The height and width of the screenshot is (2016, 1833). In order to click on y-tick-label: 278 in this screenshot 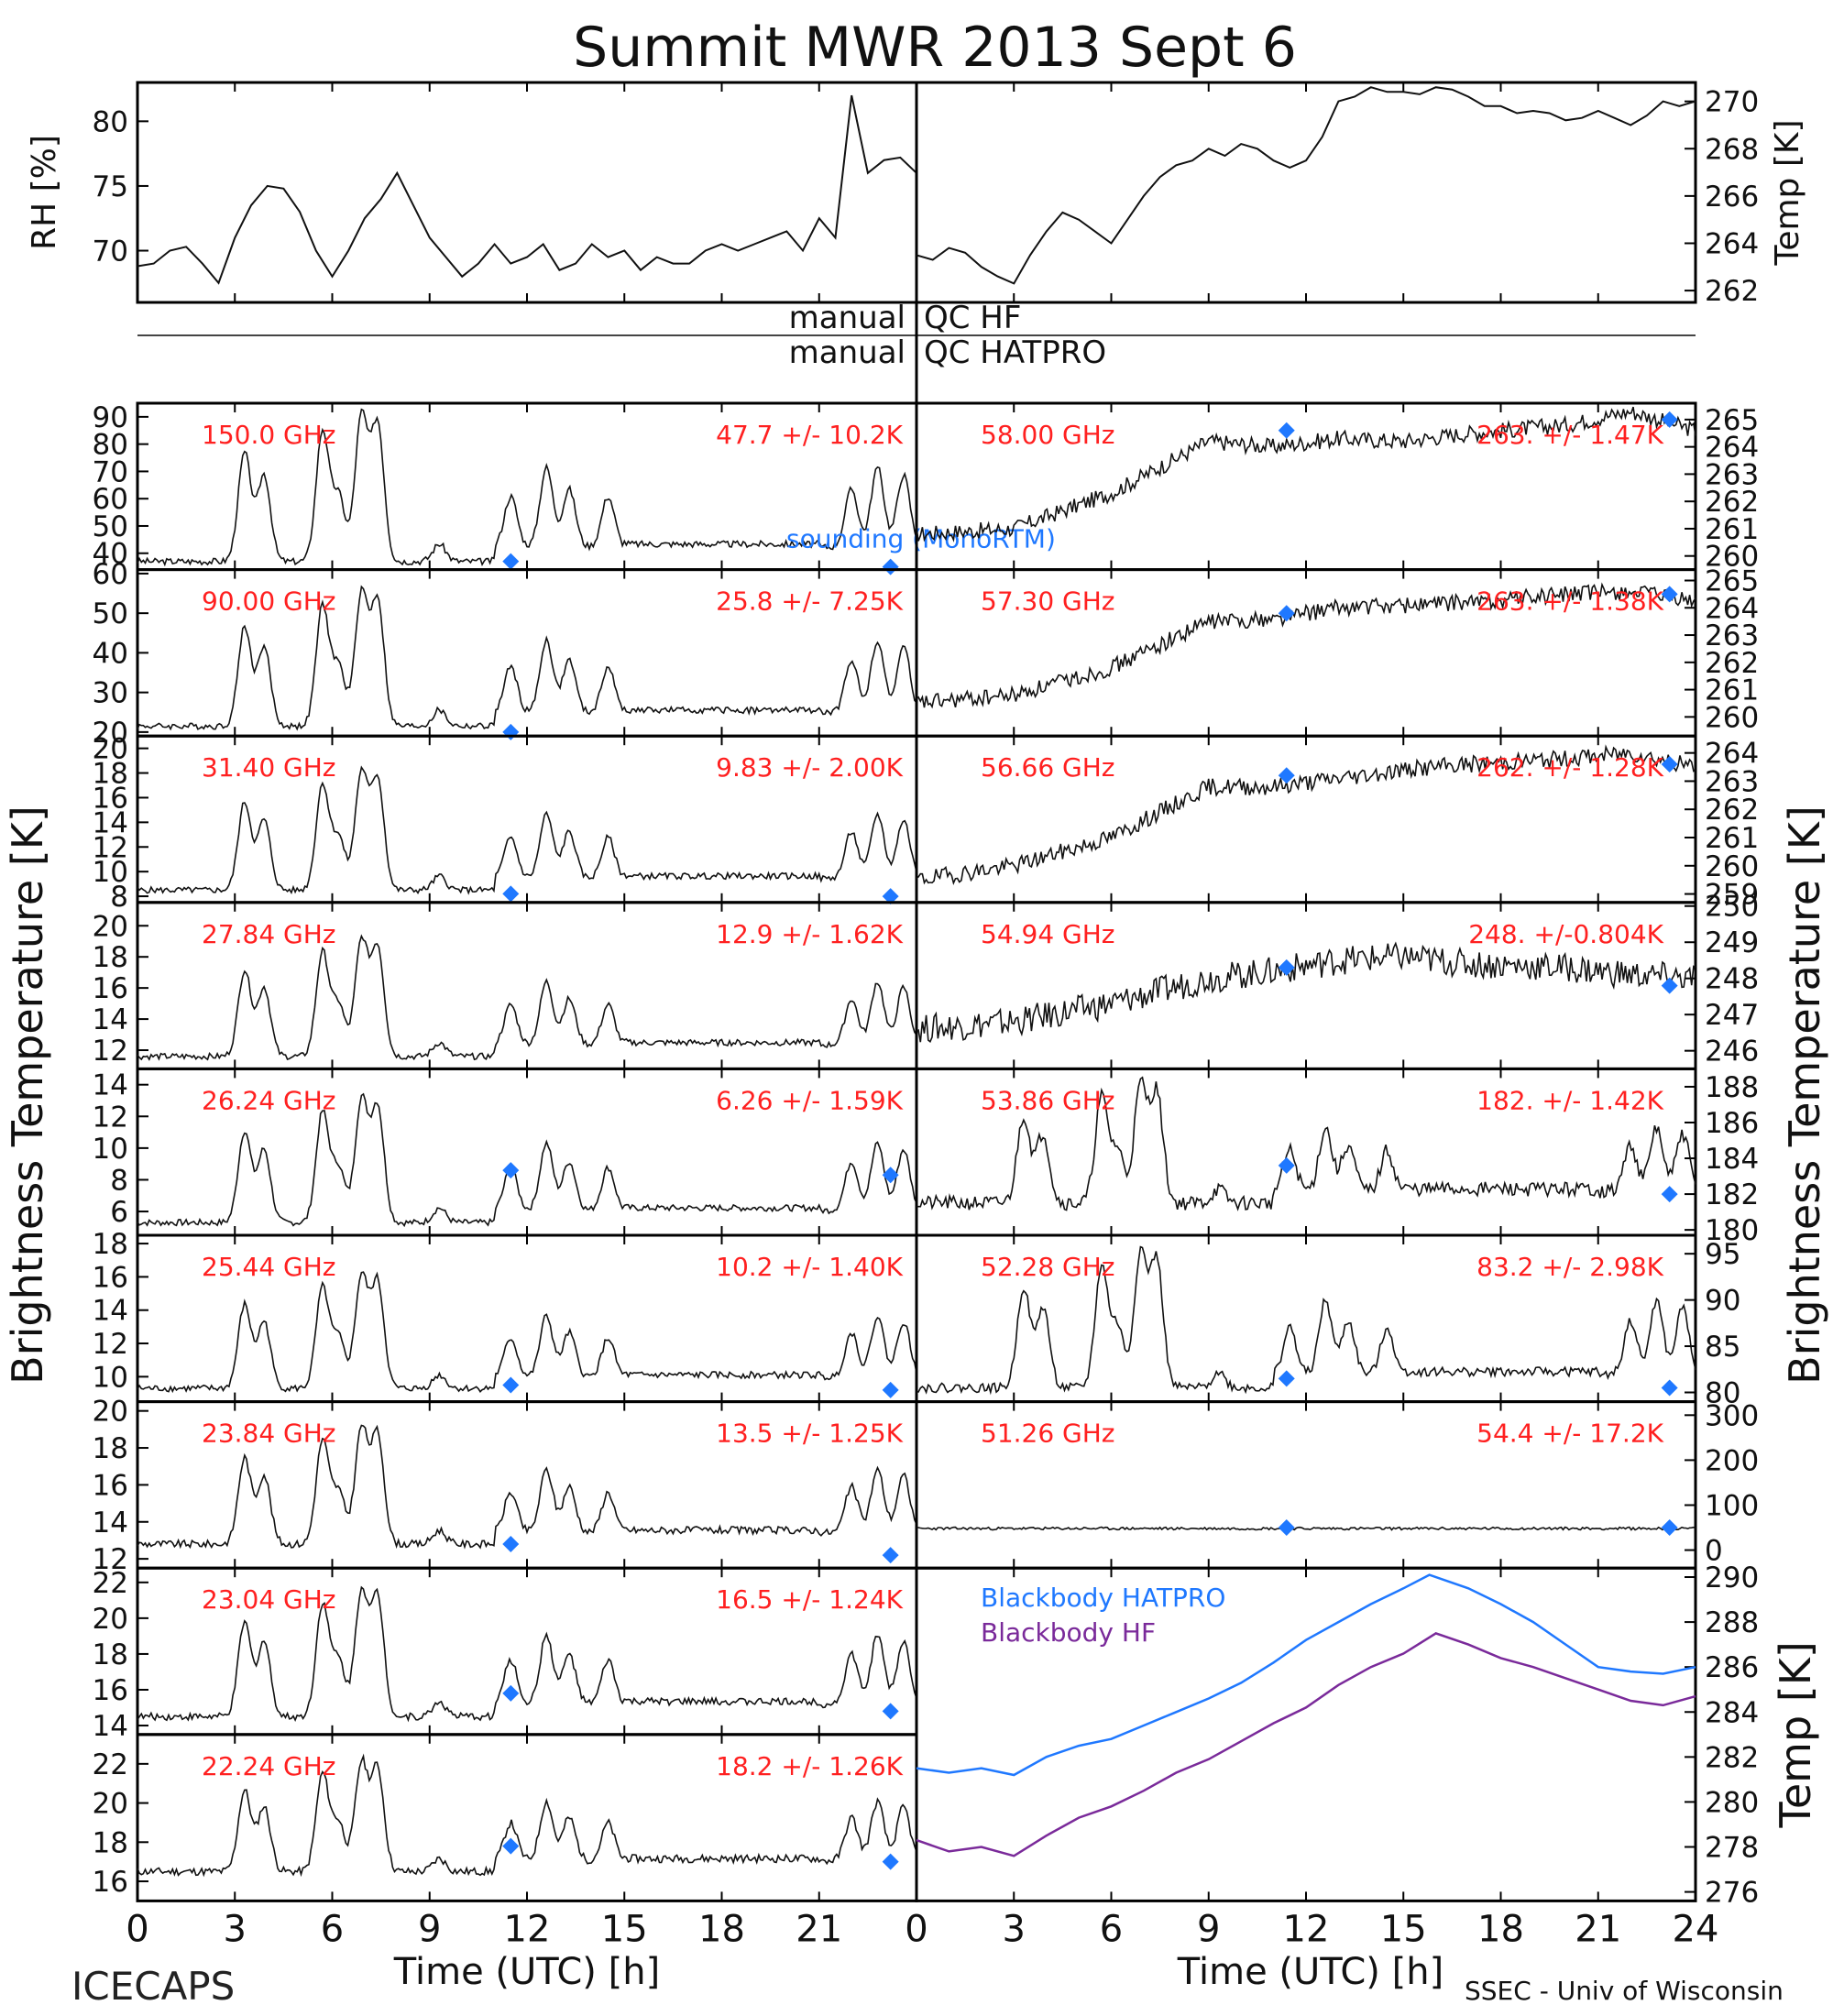, I will do `click(1732, 1848)`.